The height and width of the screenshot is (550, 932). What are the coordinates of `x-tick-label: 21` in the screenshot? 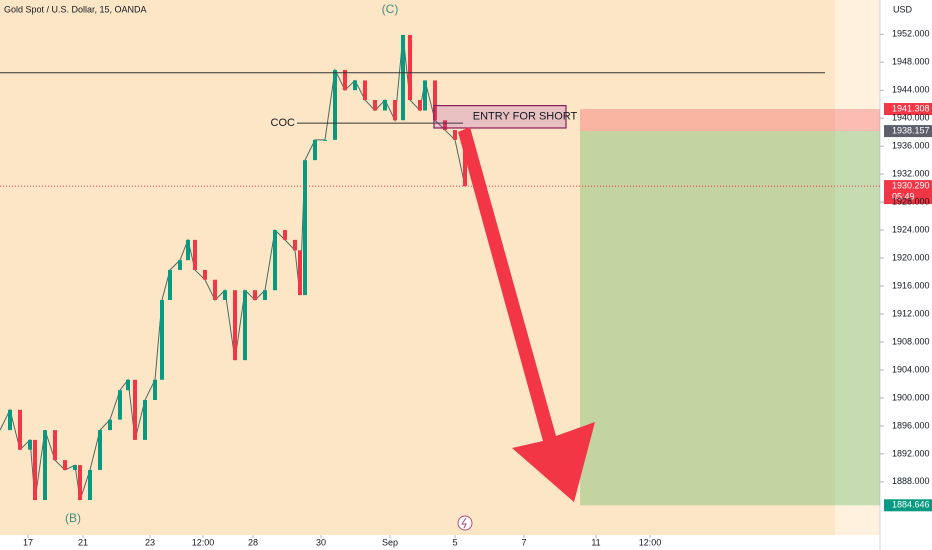 It's located at (83, 542).